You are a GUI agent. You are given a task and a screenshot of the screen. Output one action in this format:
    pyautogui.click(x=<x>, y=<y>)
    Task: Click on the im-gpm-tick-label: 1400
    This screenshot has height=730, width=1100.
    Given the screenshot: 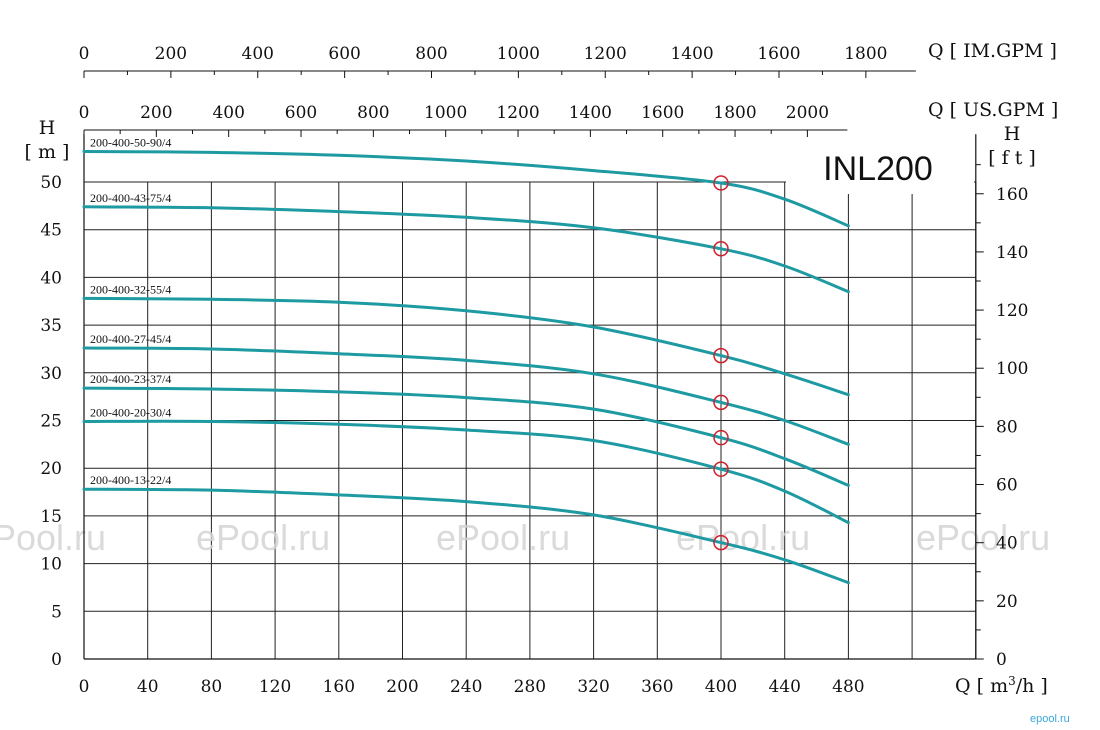 What is the action you would take?
    pyautogui.click(x=691, y=54)
    